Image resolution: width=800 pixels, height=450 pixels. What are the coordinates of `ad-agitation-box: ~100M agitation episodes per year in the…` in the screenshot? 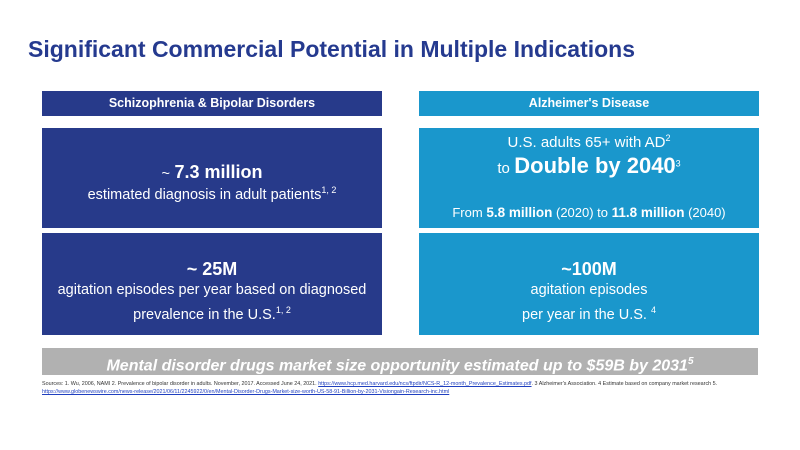 It's located at (589, 284).